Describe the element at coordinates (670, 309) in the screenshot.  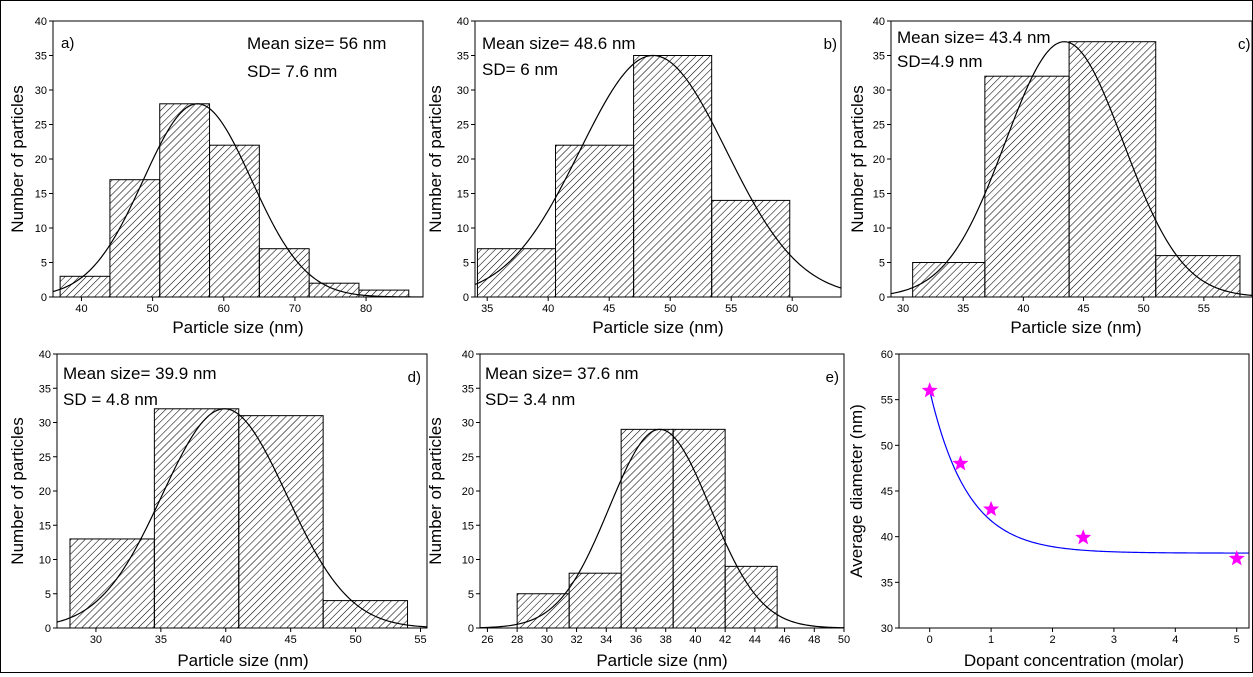
I see `x-tick-label-b: 50` at that location.